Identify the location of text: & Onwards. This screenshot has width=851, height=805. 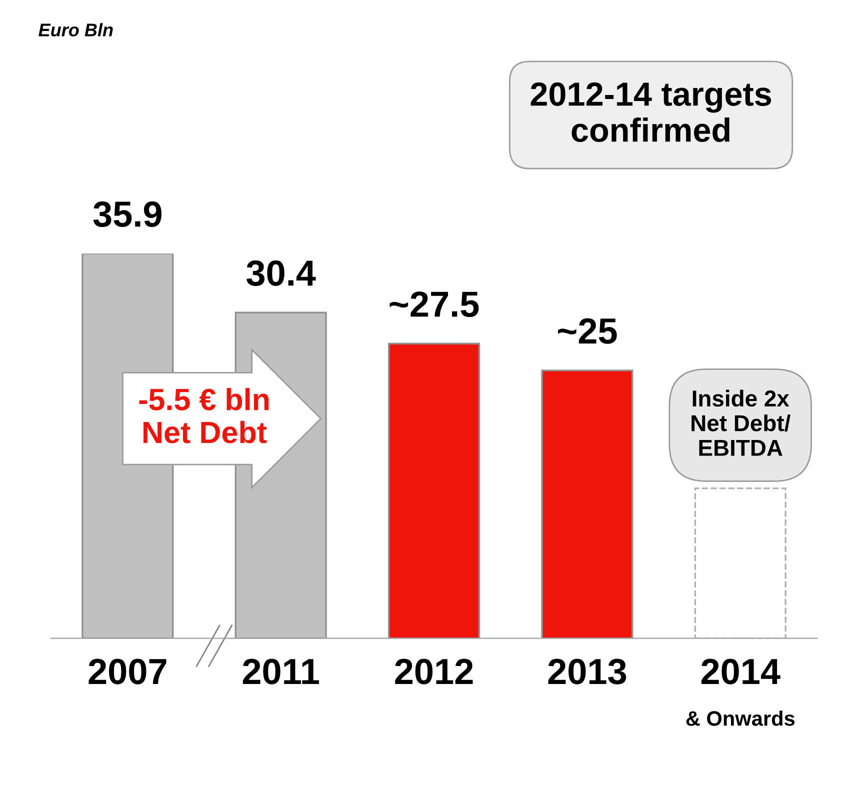
(740, 718).